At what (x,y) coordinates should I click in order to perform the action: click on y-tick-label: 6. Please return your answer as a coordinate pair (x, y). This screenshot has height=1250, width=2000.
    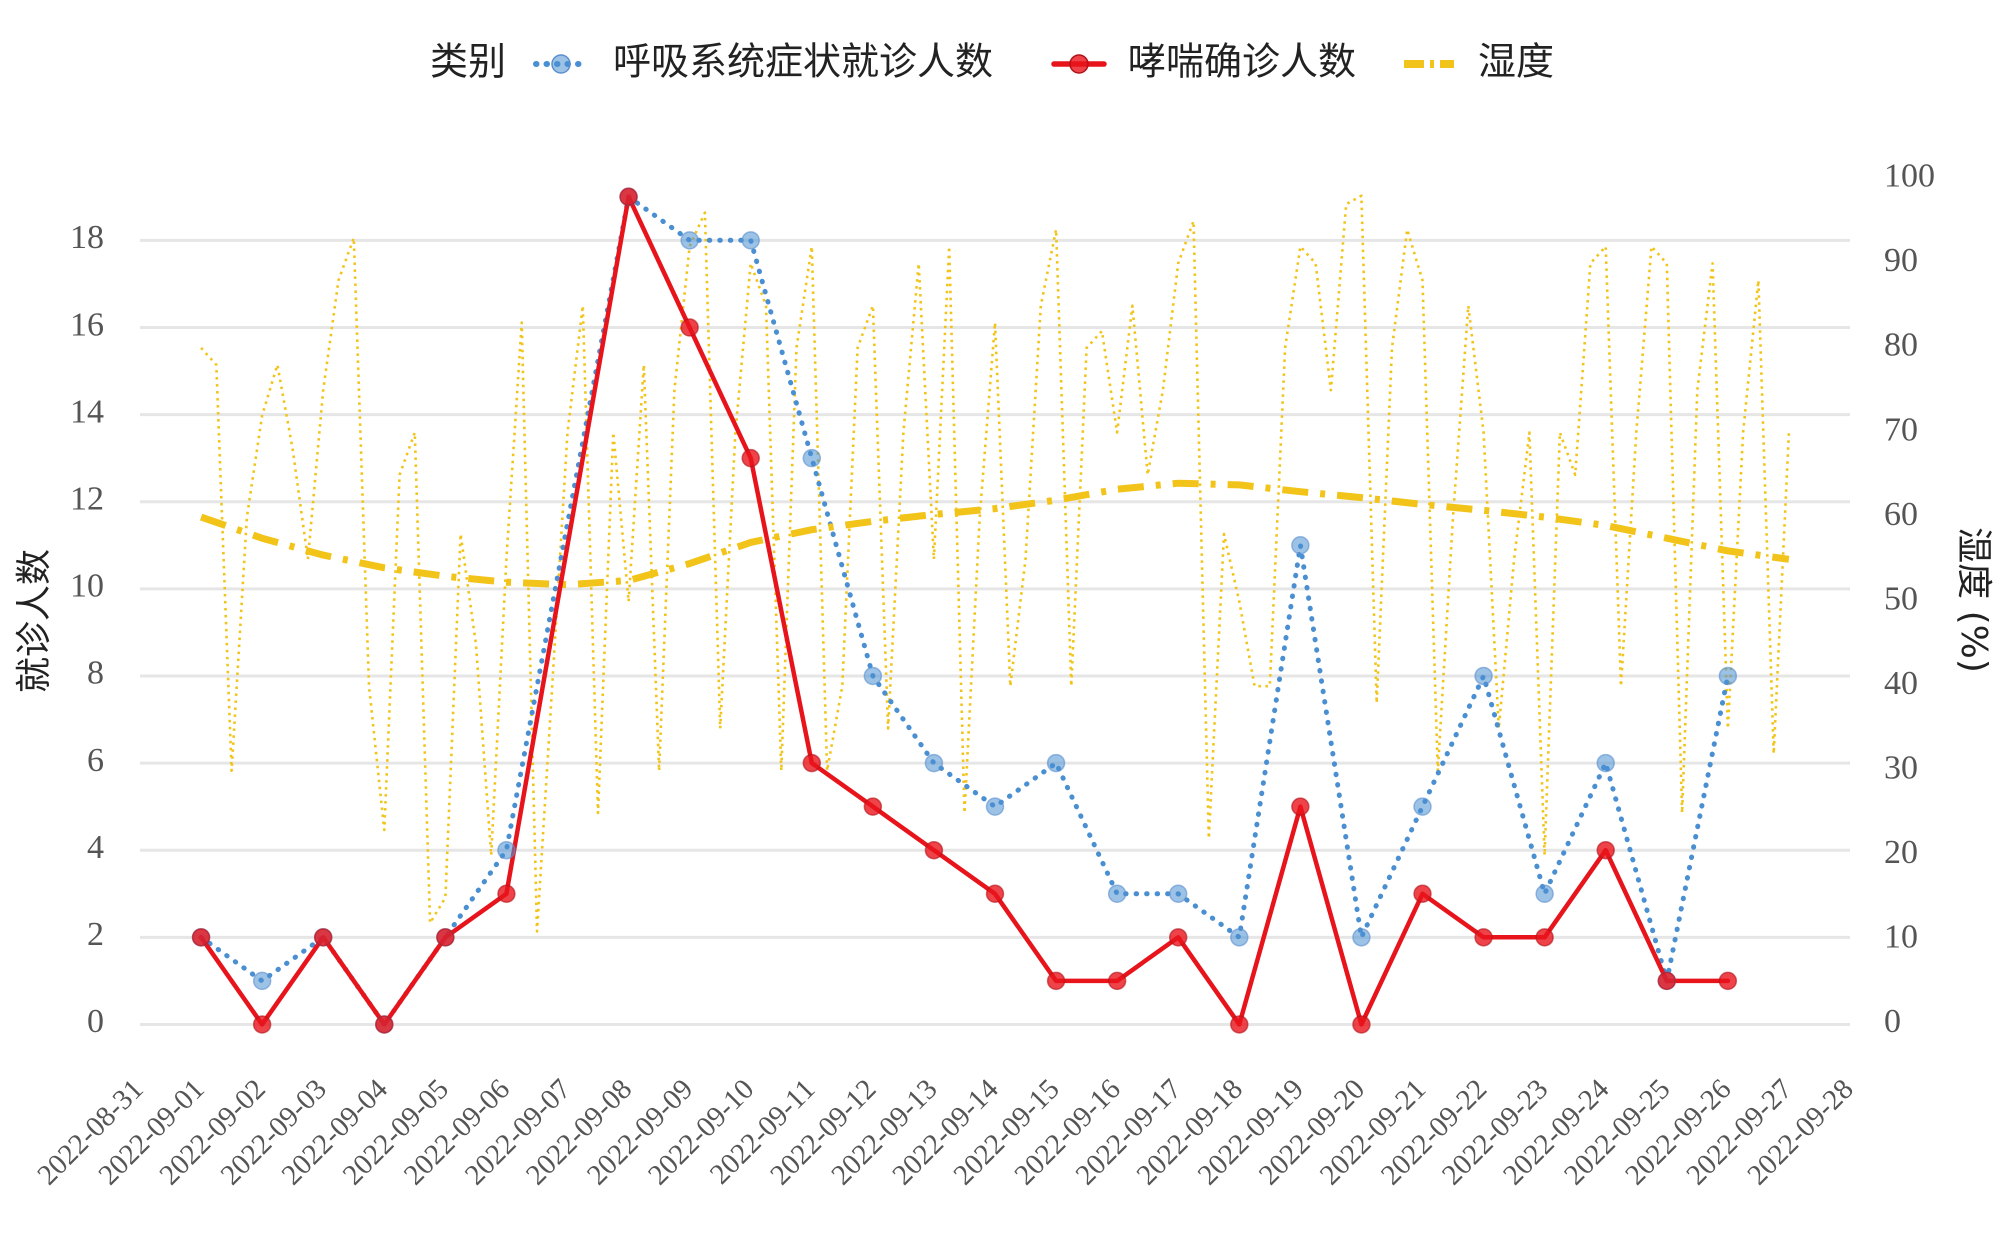
    Looking at the image, I should click on (95, 760).